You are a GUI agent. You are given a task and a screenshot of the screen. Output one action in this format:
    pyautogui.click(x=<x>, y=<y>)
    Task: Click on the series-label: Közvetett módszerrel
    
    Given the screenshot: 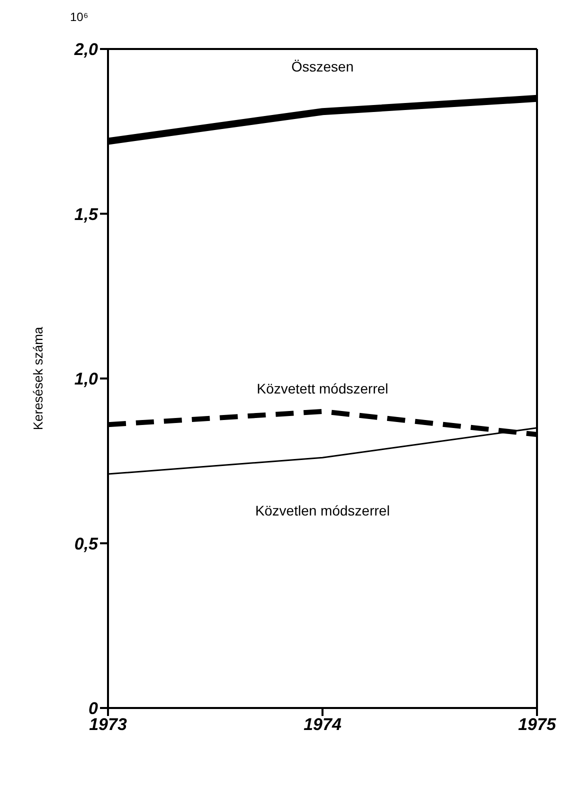 What is the action you would take?
    pyautogui.click(x=322, y=388)
    